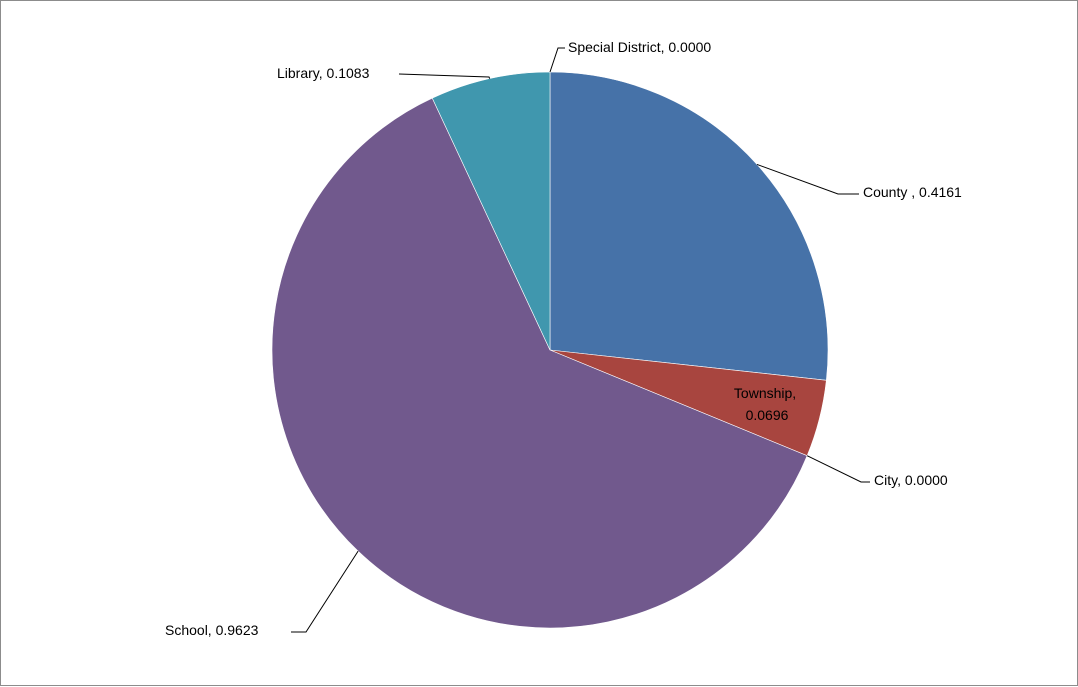 The image size is (1078, 687). What do you see at coordinates (807, 179) in the screenshot?
I see `leader-line-county` at bounding box center [807, 179].